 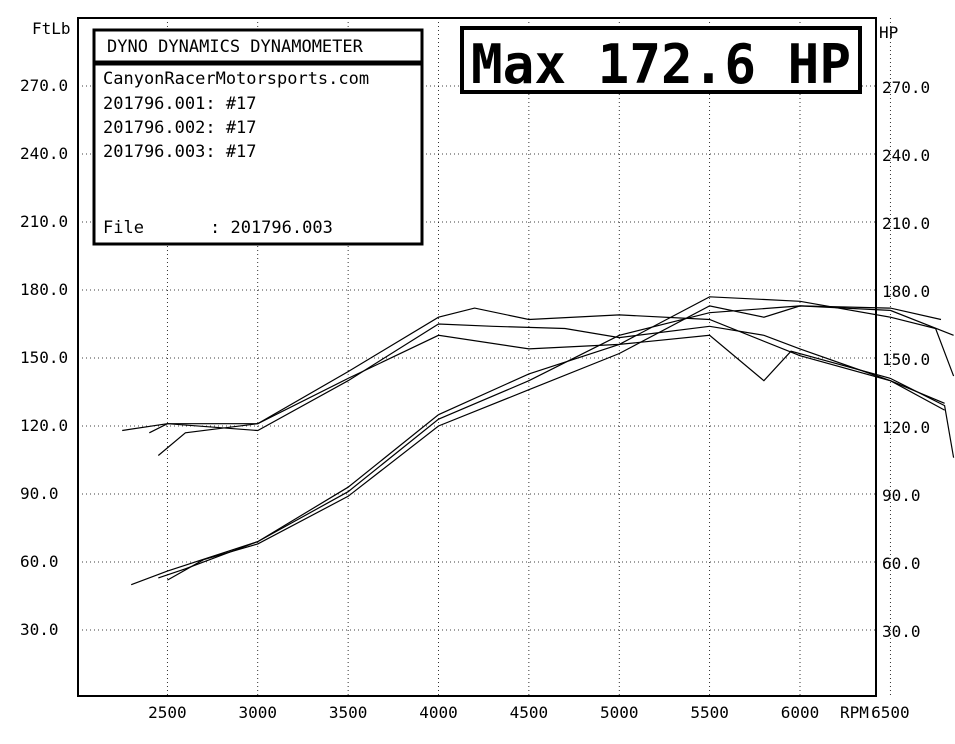 What do you see at coordinates (257, 712) in the screenshot?
I see `x-tick-label: 3000` at bounding box center [257, 712].